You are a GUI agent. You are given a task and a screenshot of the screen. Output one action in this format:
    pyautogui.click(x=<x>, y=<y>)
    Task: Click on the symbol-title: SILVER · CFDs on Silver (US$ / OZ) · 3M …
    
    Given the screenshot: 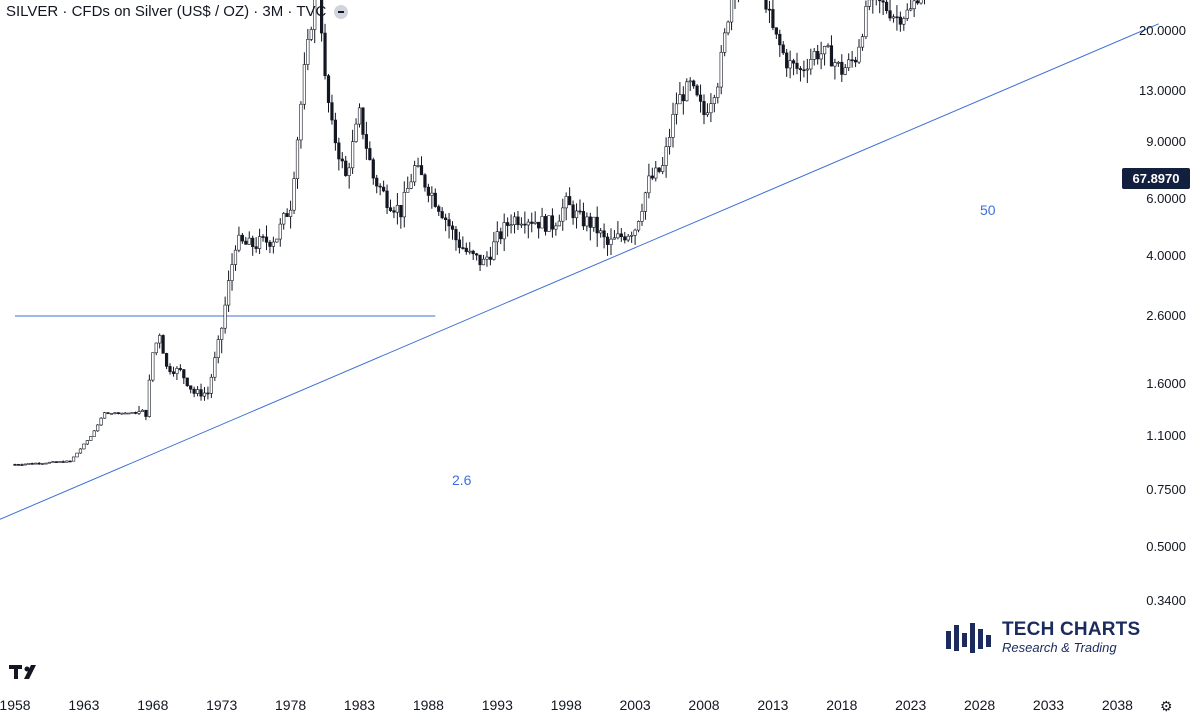 What is the action you would take?
    pyautogui.click(x=166, y=11)
    